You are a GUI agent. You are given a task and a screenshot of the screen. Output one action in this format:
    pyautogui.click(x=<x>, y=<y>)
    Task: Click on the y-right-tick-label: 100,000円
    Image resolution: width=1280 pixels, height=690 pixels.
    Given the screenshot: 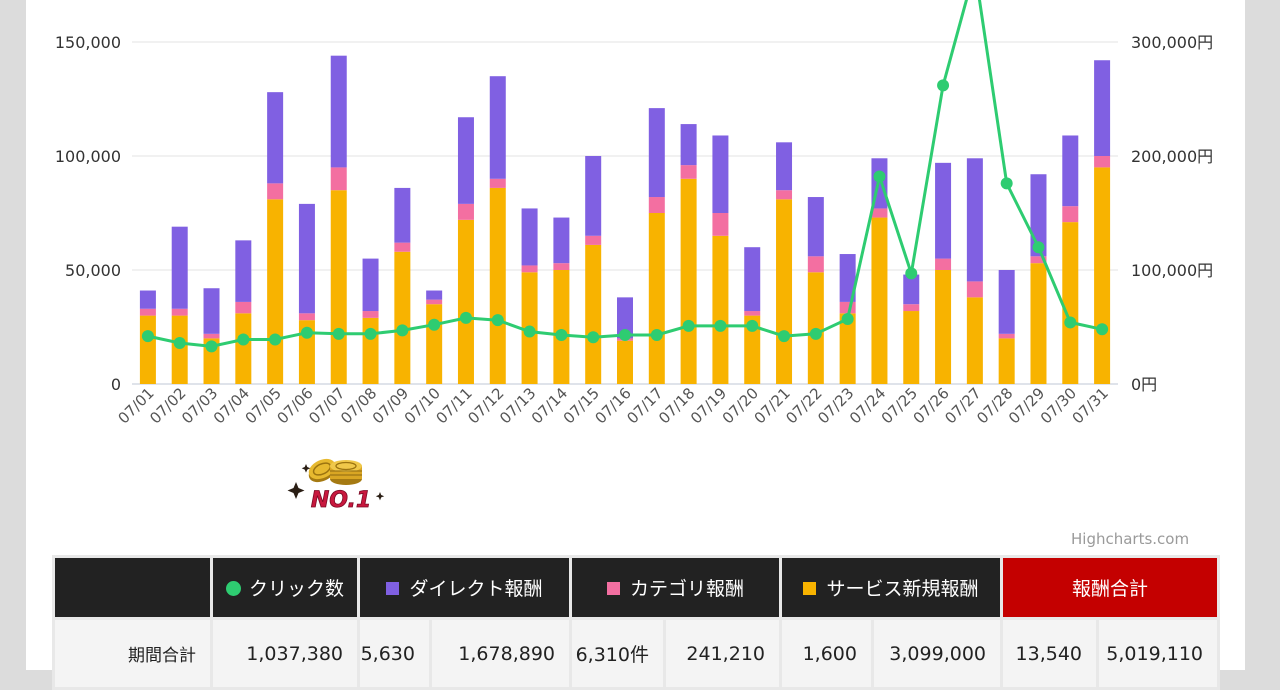 What is the action you would take?
    pyautogui.click(x=1172, y=270)
    